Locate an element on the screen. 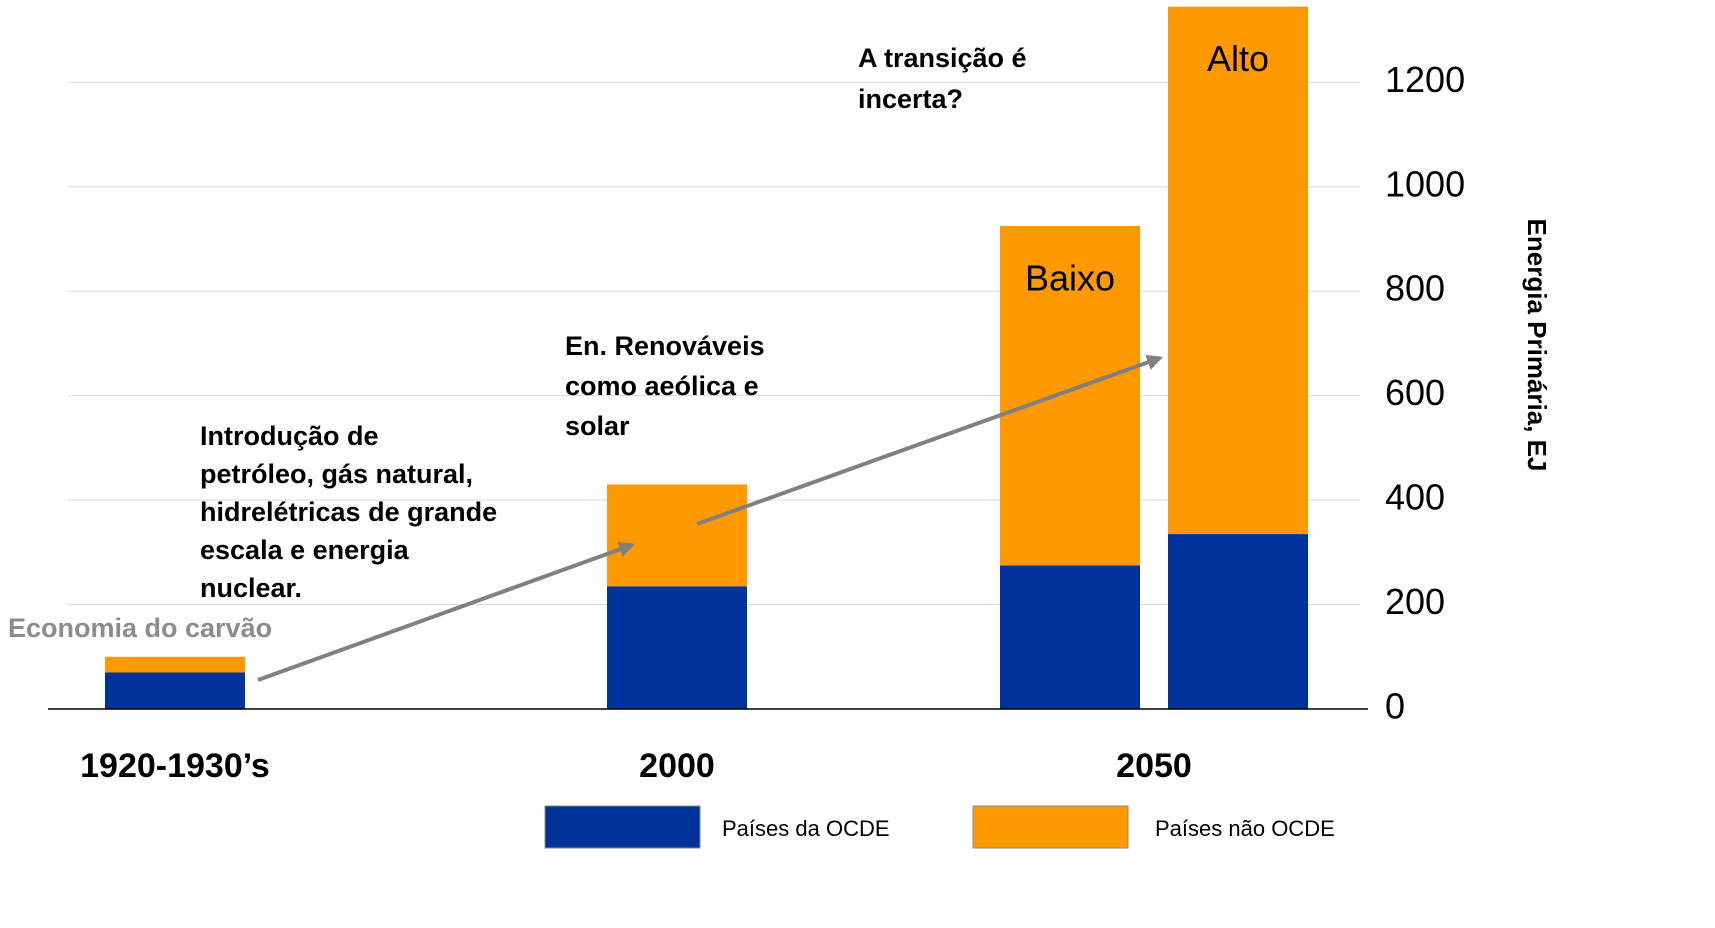 Image resolution: width=1715 pixels, height=928 pixels. y-tick-label: 1000 is located at coordinates (1425, 183).